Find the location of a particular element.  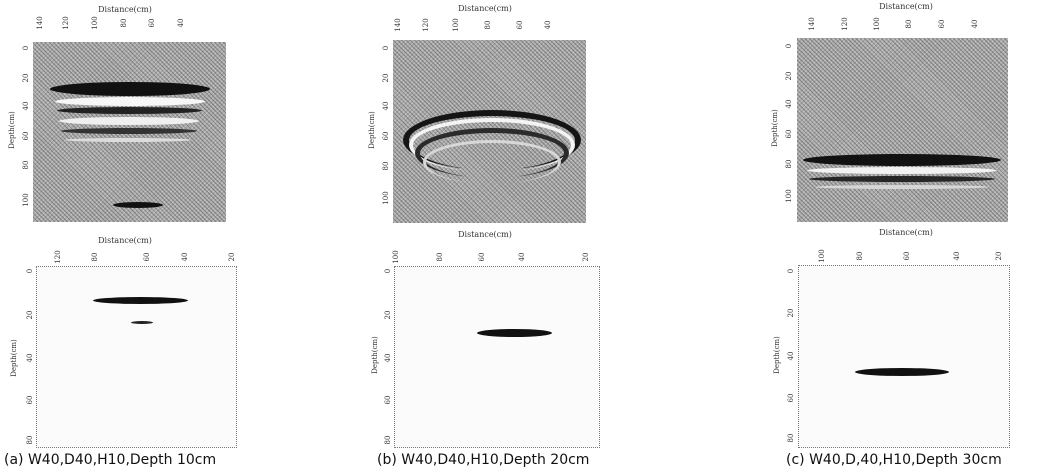

mig-c-ytick: 80 is located at coordinates (791, 438).